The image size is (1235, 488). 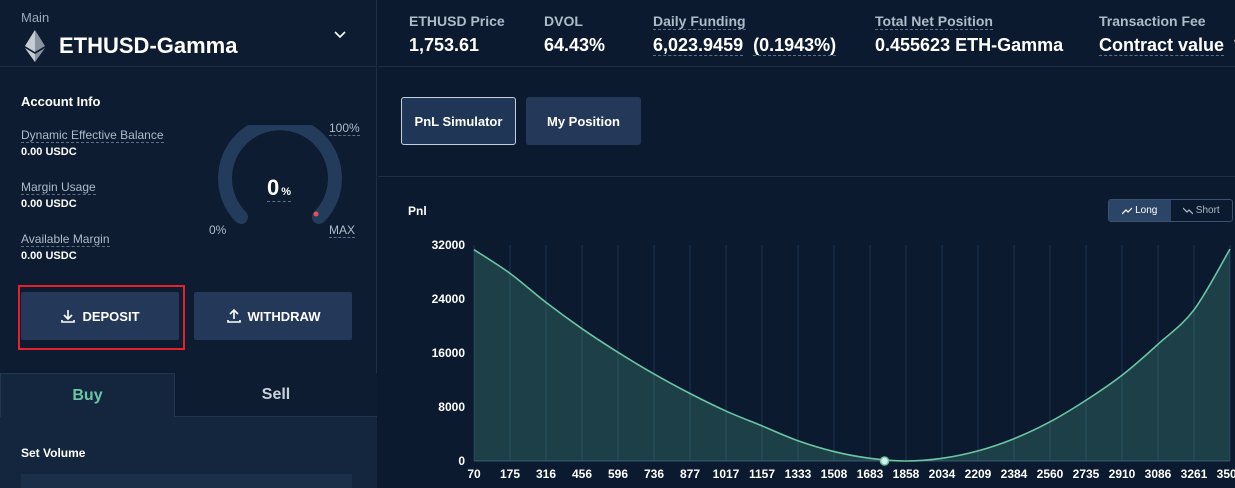 I want to click on dynamic-balance-value: 0.00 USDC, so click(x=49, y=152).